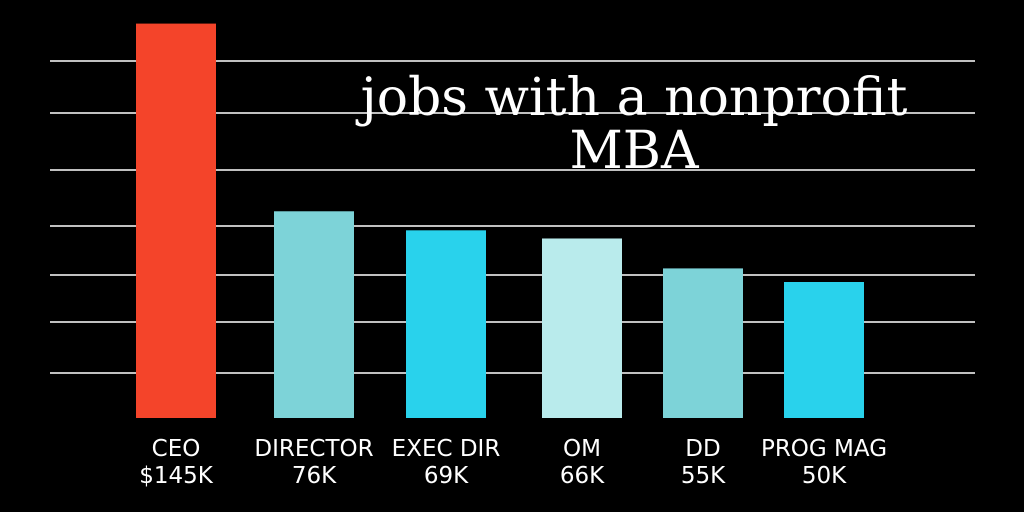  Describe the element at coordinates (703, 343) in the screenshot. I see `bar-dd` at that location.